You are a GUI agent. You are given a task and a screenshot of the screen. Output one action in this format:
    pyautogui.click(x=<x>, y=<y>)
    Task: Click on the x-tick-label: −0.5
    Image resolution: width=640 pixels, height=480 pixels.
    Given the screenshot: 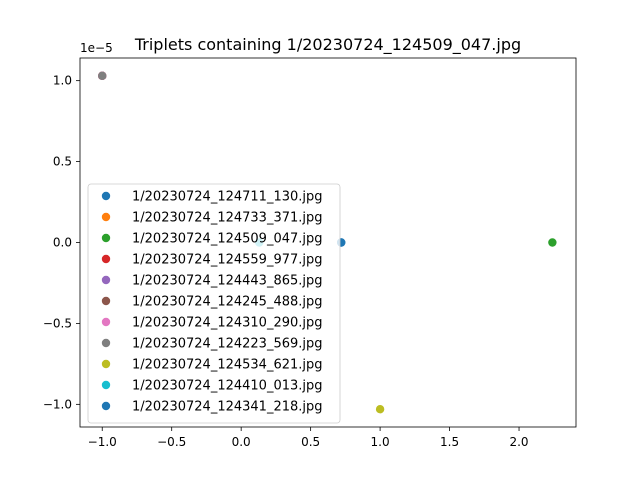 What is the action you would take?
    pyautogui.click(x=171, y=442)
    